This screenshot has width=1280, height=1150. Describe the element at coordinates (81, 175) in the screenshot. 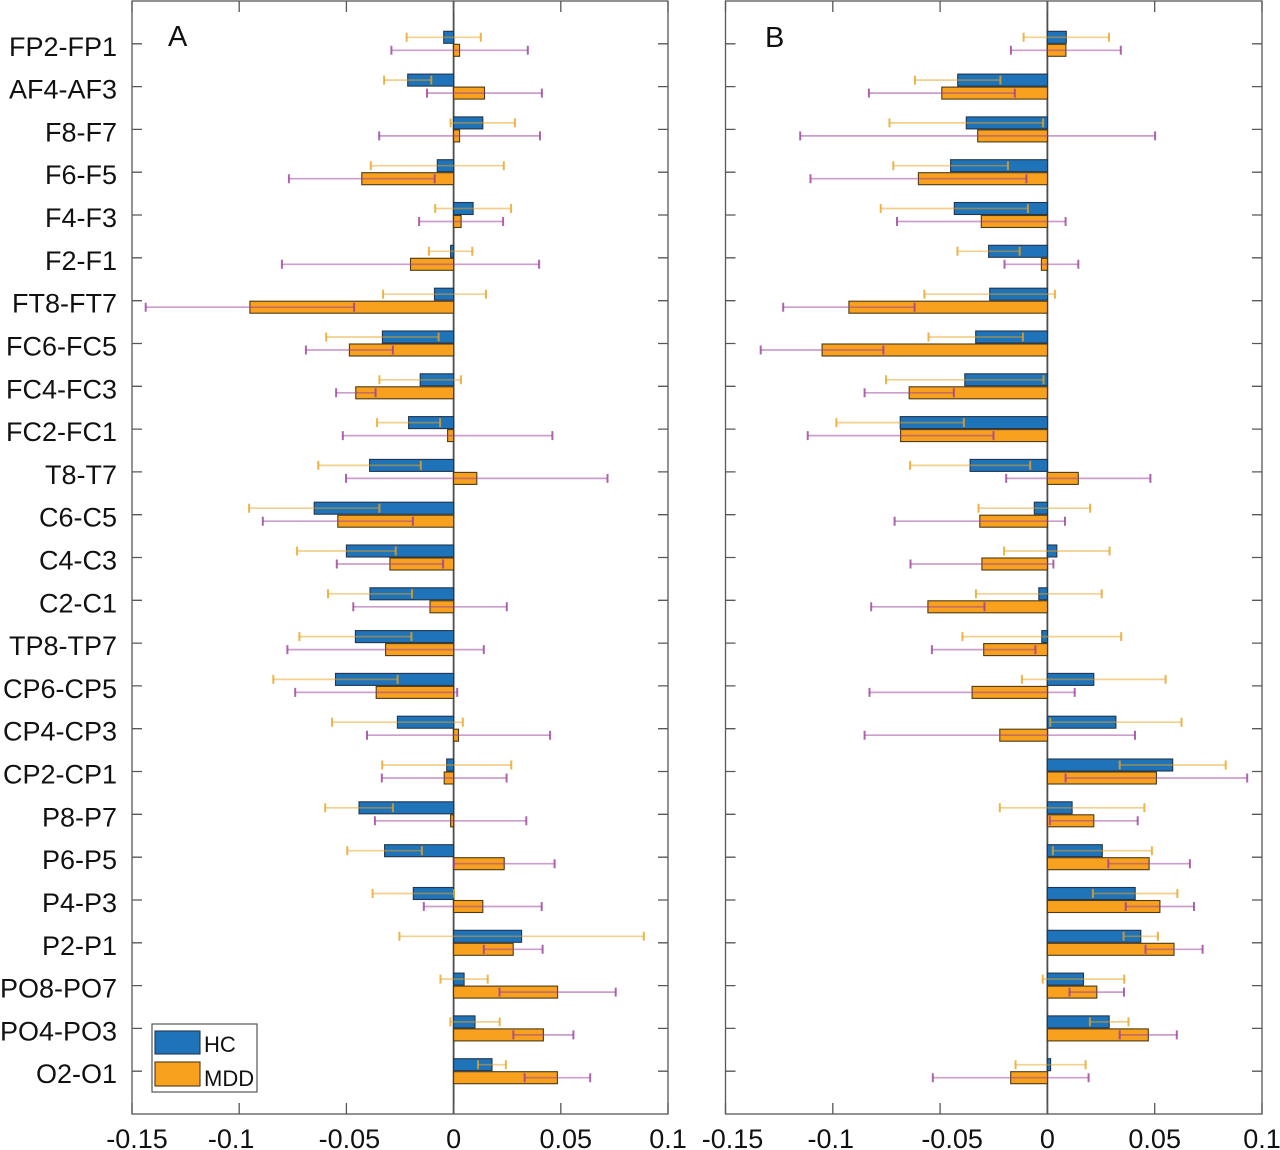

I see `svg-text: F6-F5` at that location.